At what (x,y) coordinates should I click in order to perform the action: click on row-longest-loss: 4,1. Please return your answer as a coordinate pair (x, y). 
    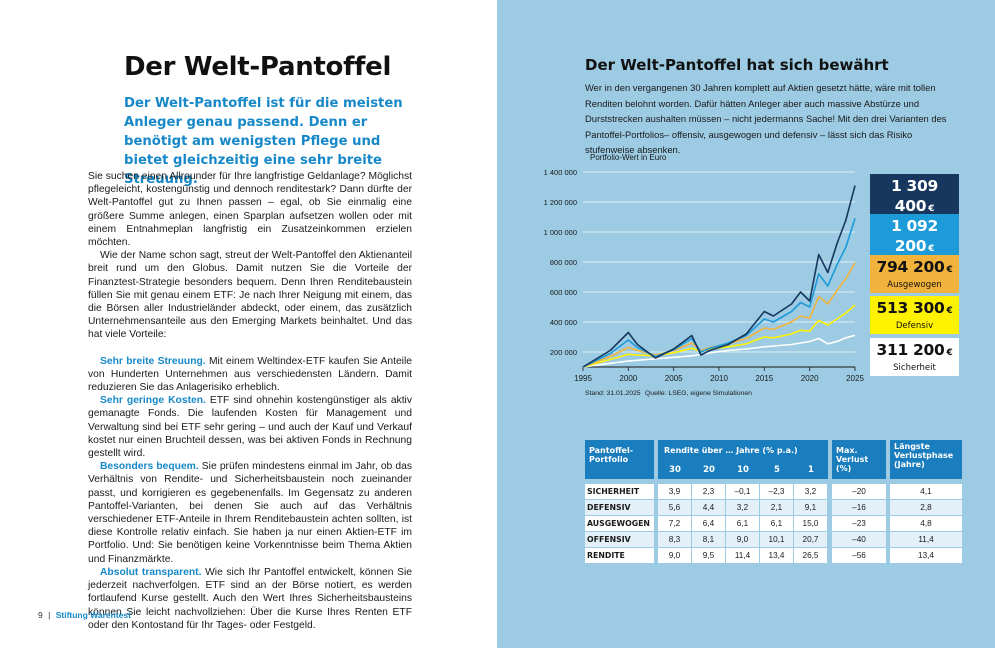
    Looking at the image, I should click on (926, 491).